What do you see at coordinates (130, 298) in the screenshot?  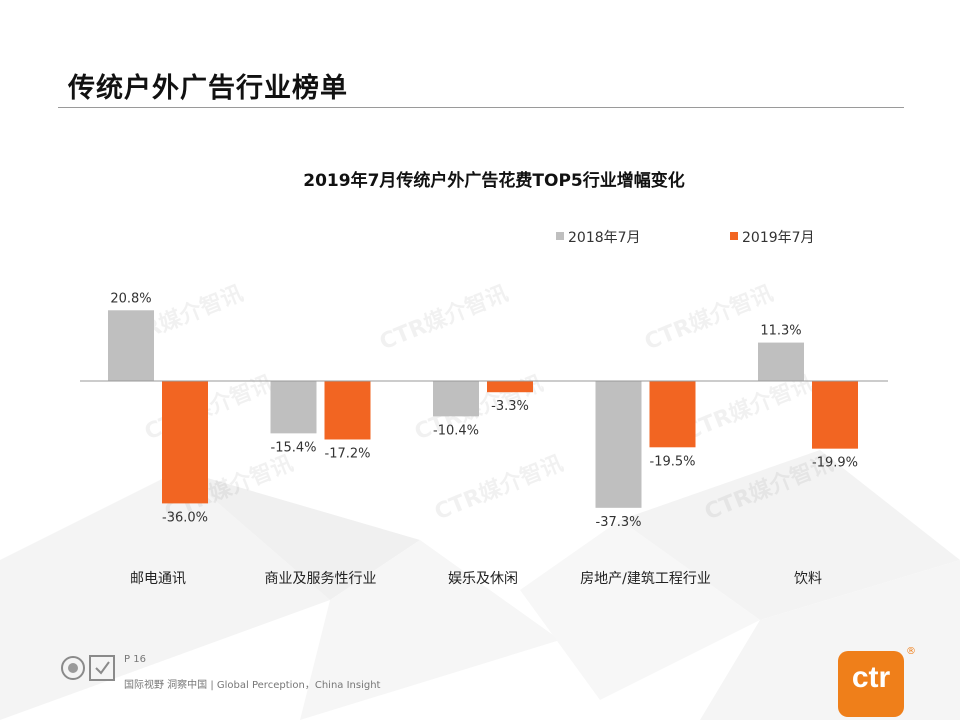 I see `data-label: 20.8%` at bounding box center [130, 298].